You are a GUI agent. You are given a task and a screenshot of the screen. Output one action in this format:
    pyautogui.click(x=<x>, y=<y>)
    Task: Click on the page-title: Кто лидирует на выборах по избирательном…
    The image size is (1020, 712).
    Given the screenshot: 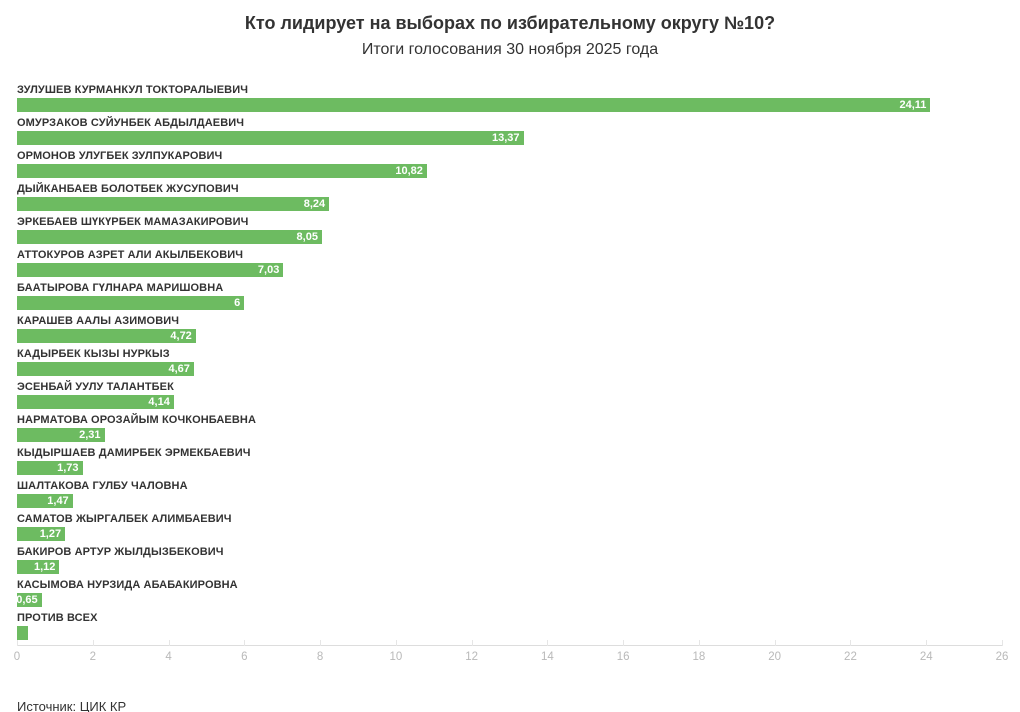 What is the action you would take?
    pyautogui.click(x=510, y=23)
    